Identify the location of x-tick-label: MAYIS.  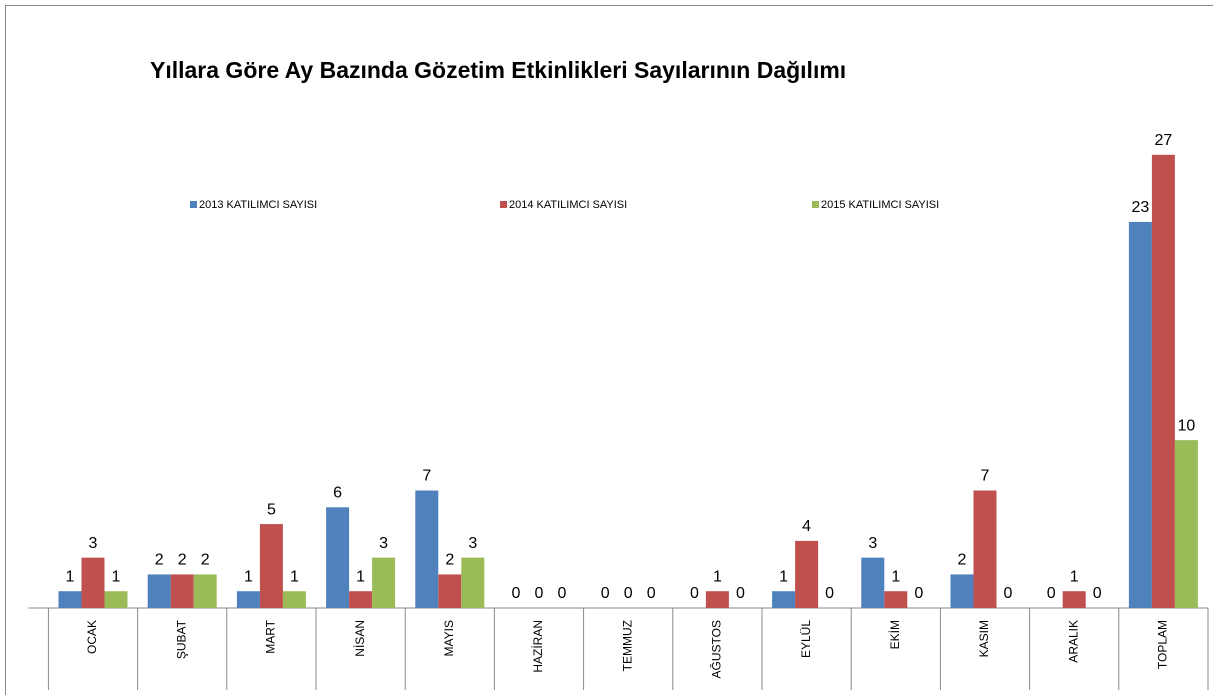
(449, 638).